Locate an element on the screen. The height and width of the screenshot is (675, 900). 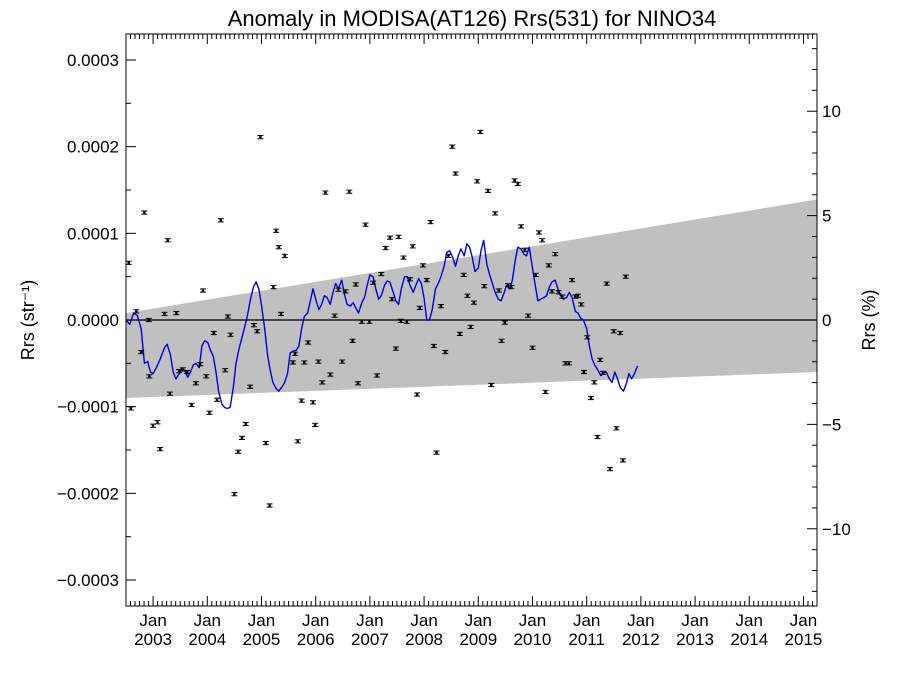
y-axis-right: 10 5 0 −5 −10 is located at coordinates (829, 320).